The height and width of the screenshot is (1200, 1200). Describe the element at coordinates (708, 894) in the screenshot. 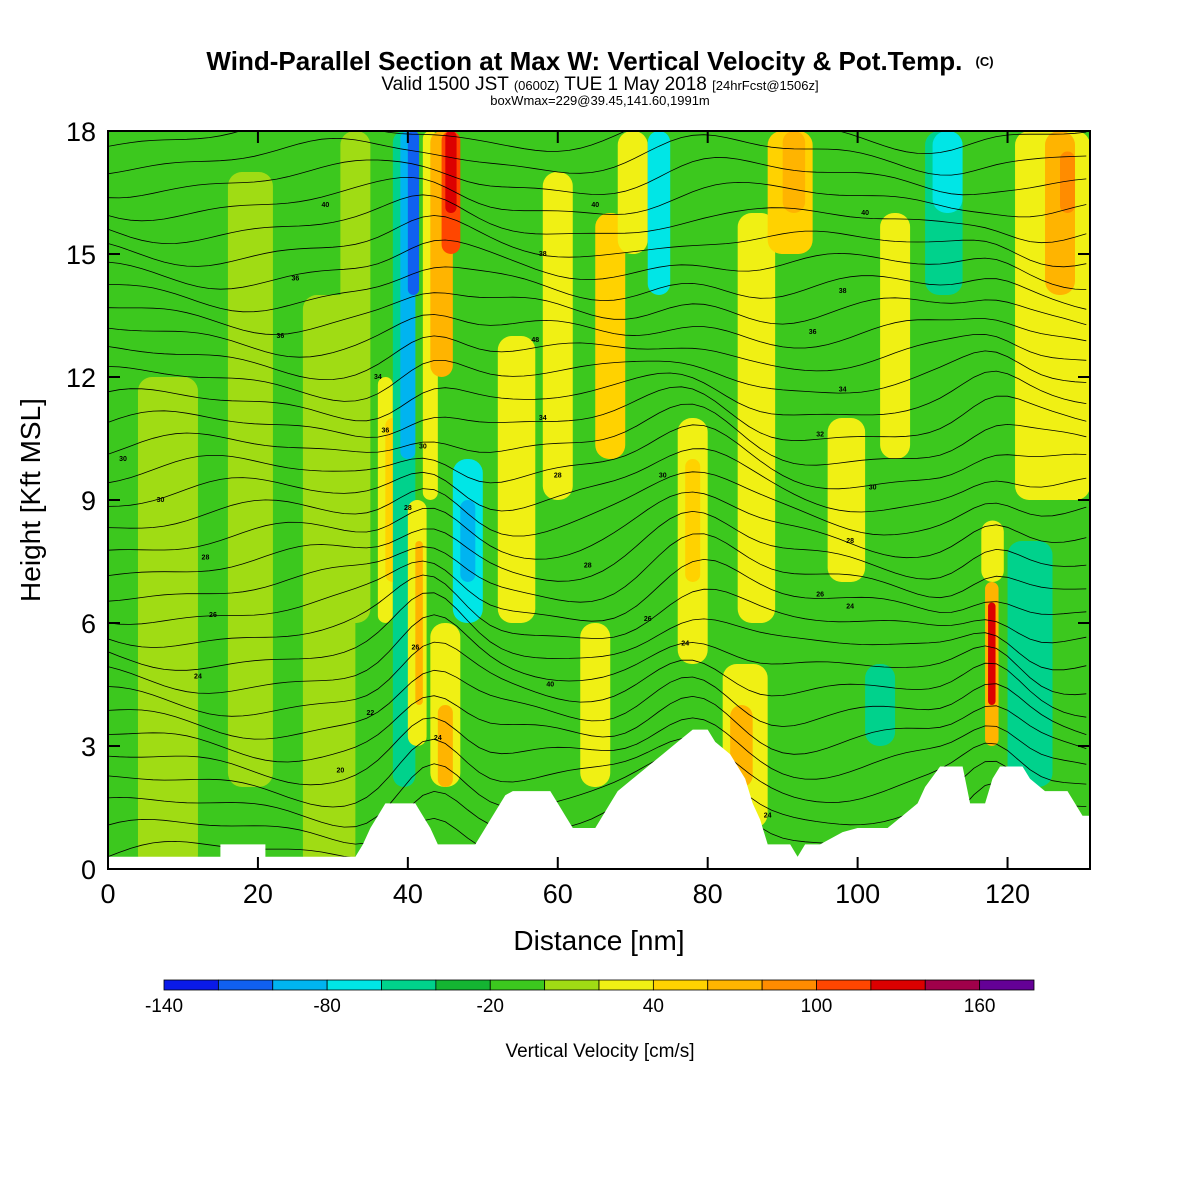

I see `x-tick-label: 80` at that location.